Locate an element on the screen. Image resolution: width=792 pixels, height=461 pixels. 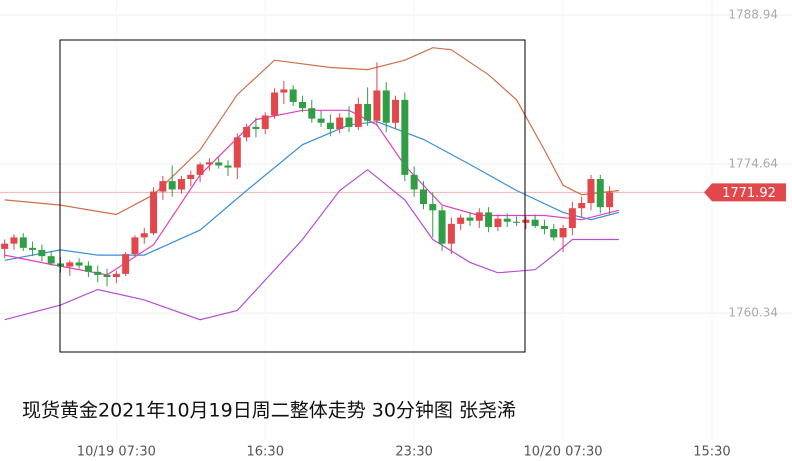
y-tick-label: 1774.64 is located at coordinates (753, 164).